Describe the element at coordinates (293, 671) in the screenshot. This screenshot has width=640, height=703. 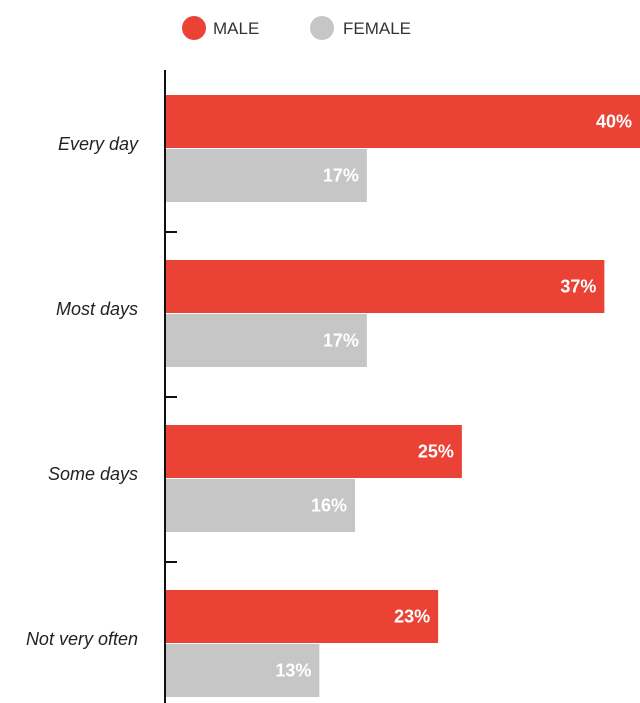
I see `data-label-female-3: 13%` at that location.